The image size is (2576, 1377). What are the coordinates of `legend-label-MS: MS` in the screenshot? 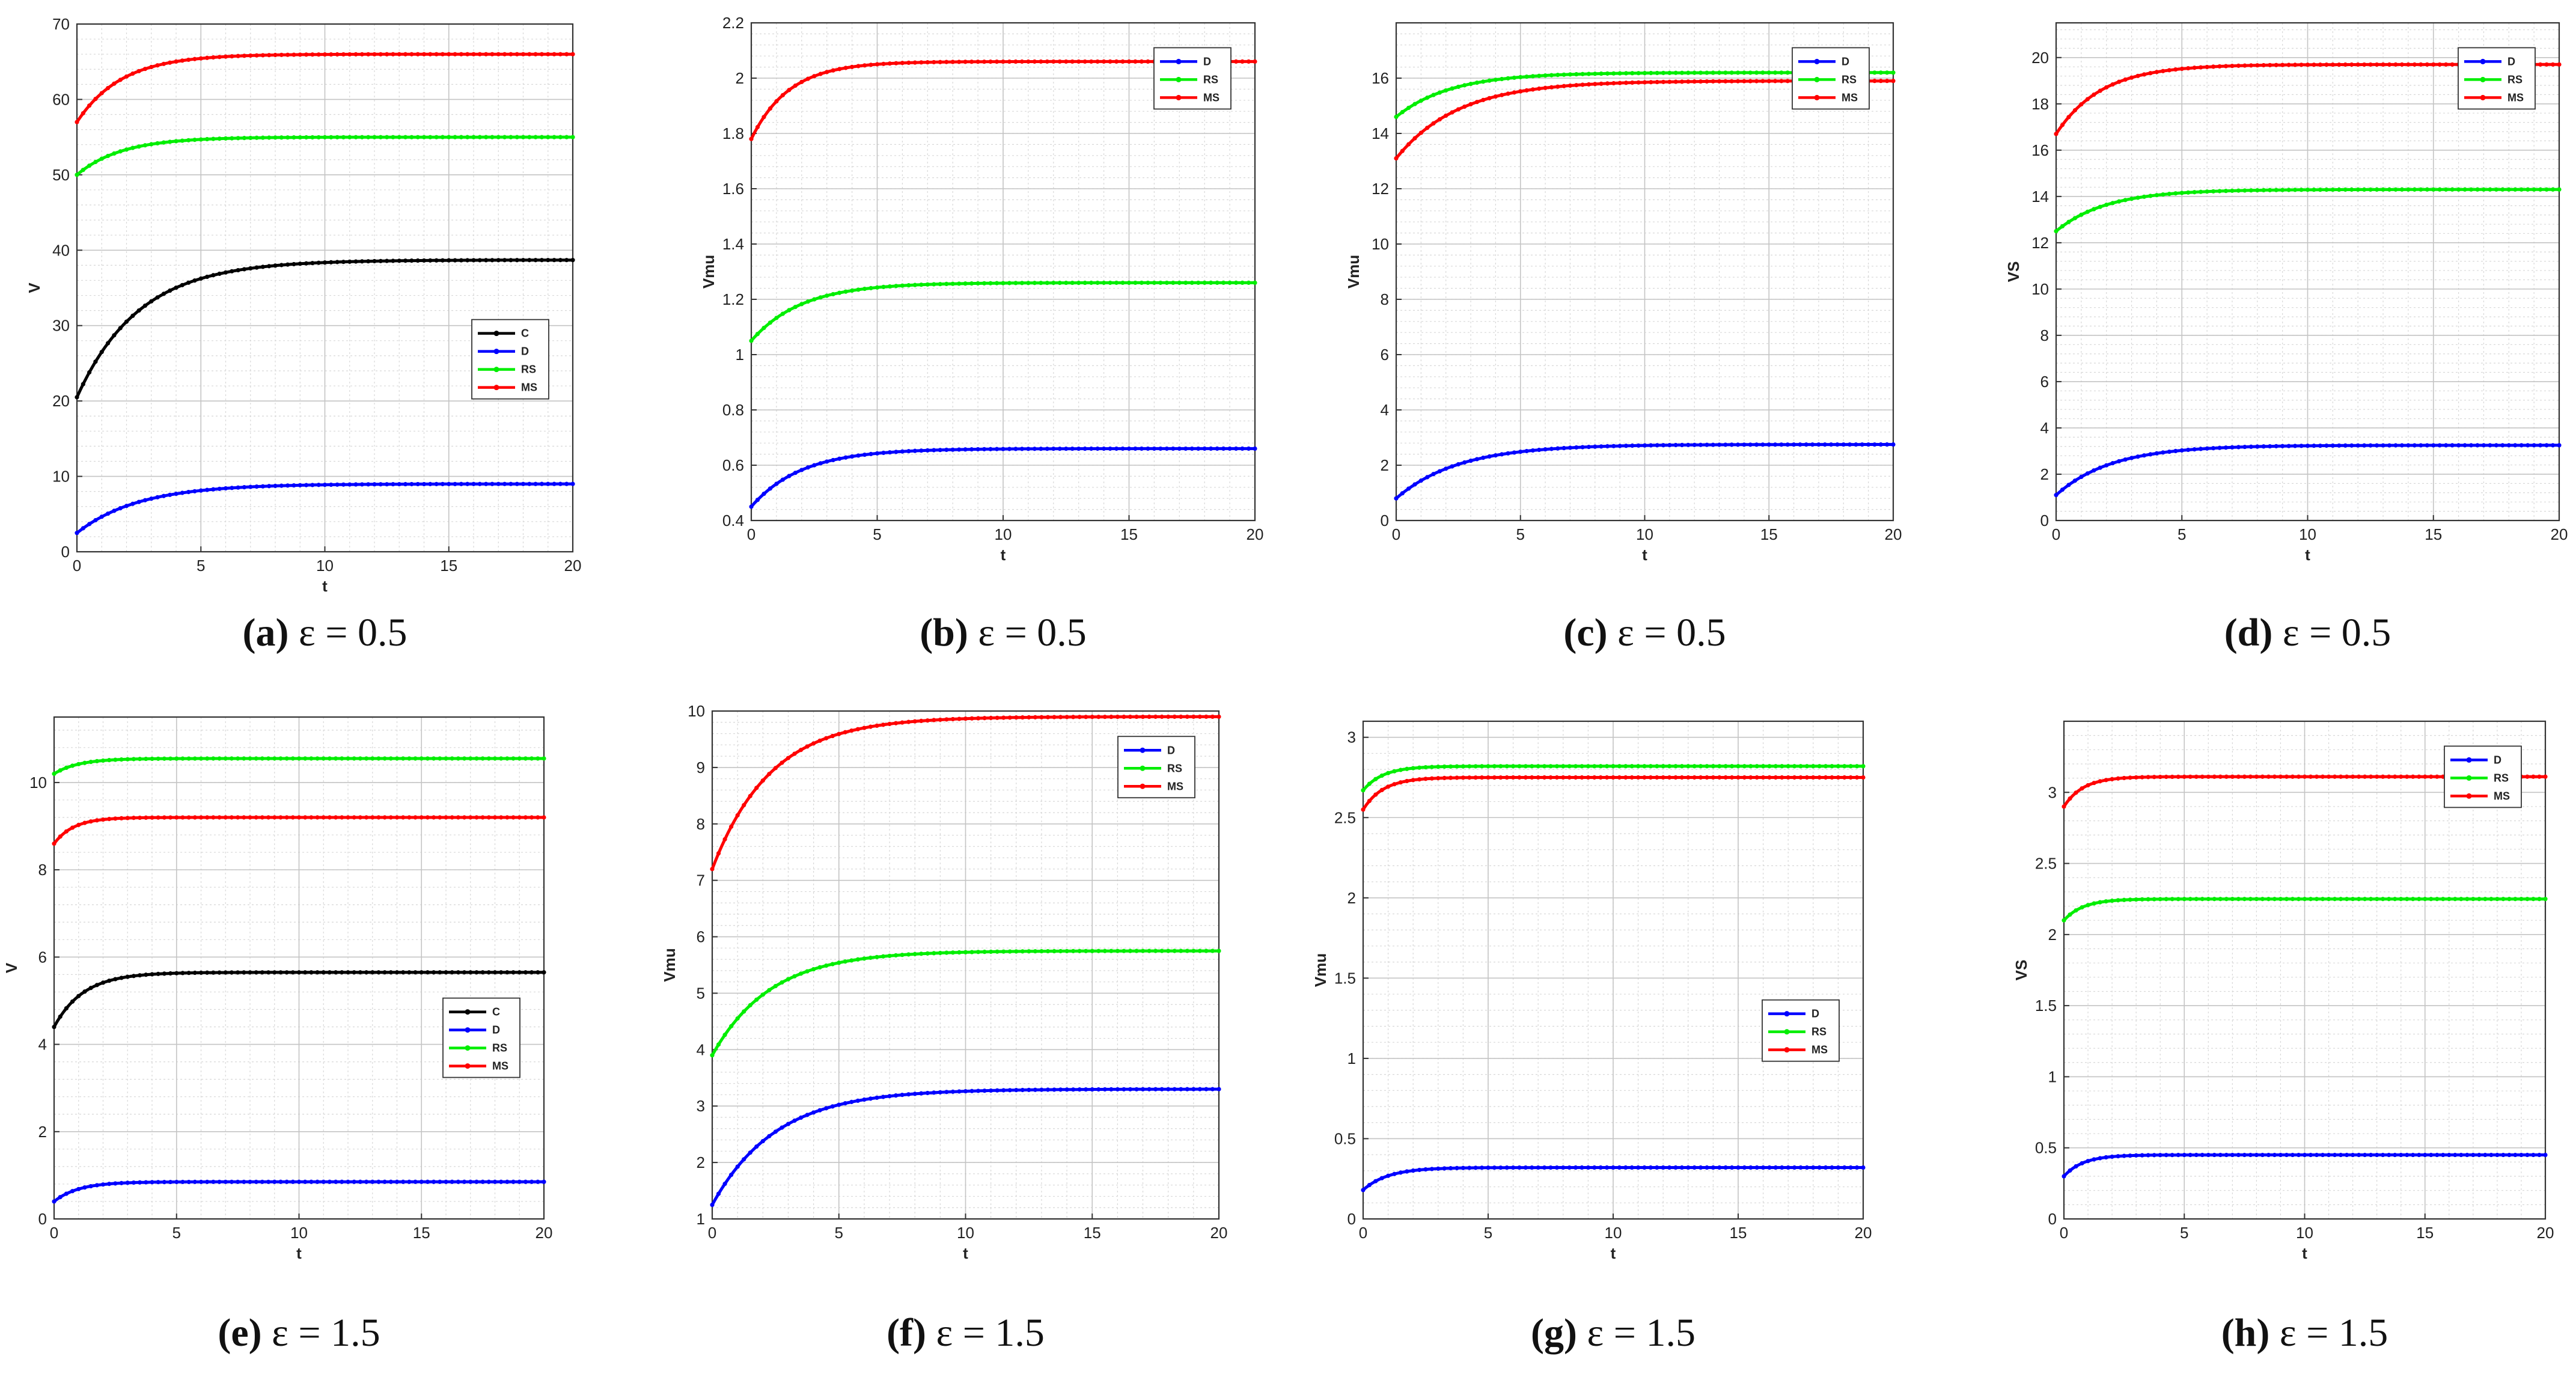 It's located at (2502, 796).